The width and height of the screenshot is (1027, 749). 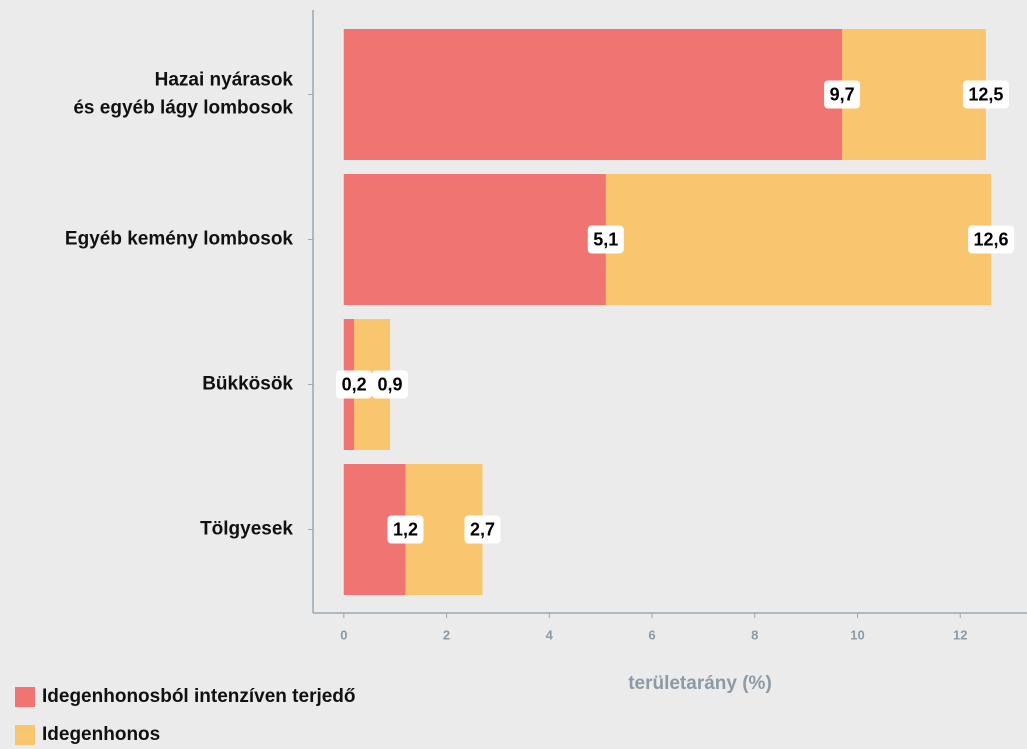 I want to click on x-tick-label: 2, so click(x=446, y=634).